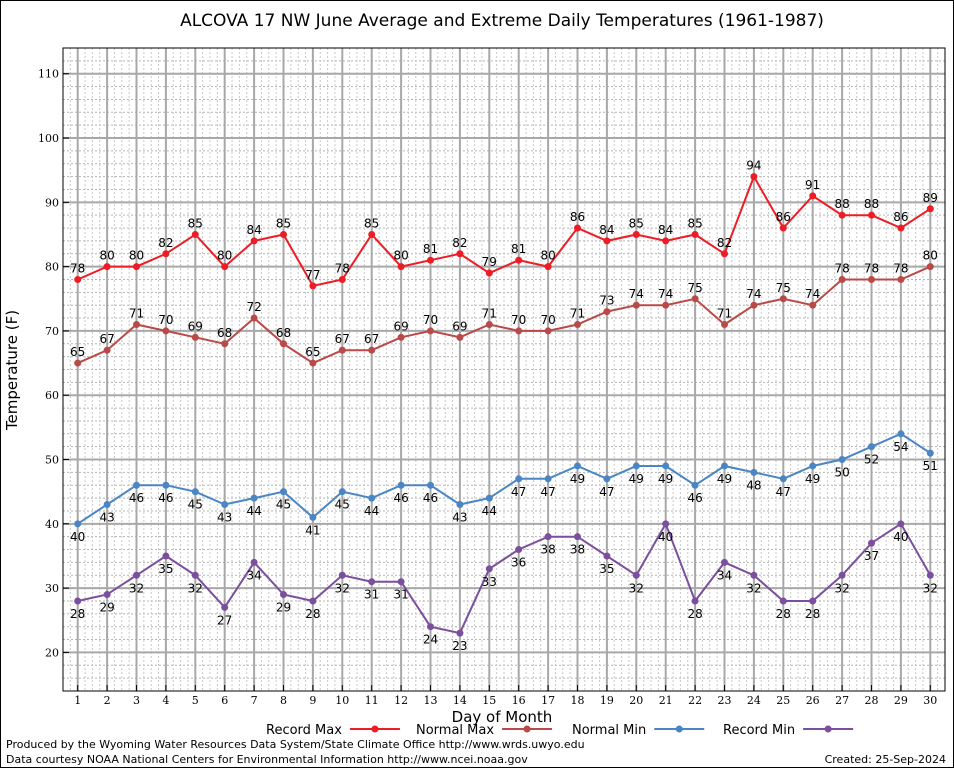 The height and width of the screenshot is (768, 954). Describe the element at coordinates (304, 730) in the screenshot. I see `legend-label-record-max: Record Max` at that location.